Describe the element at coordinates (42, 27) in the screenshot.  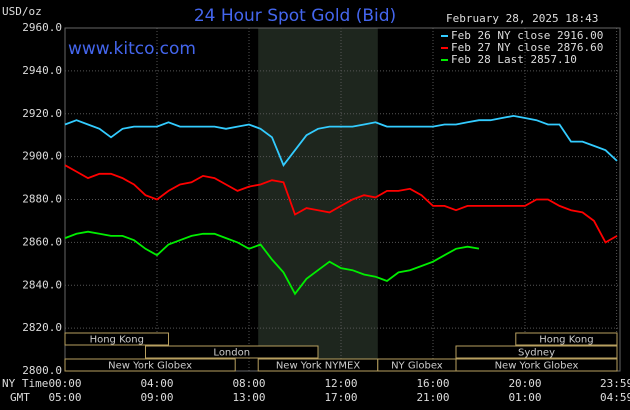
I see `y-tick-label: 2960.0` at that location.